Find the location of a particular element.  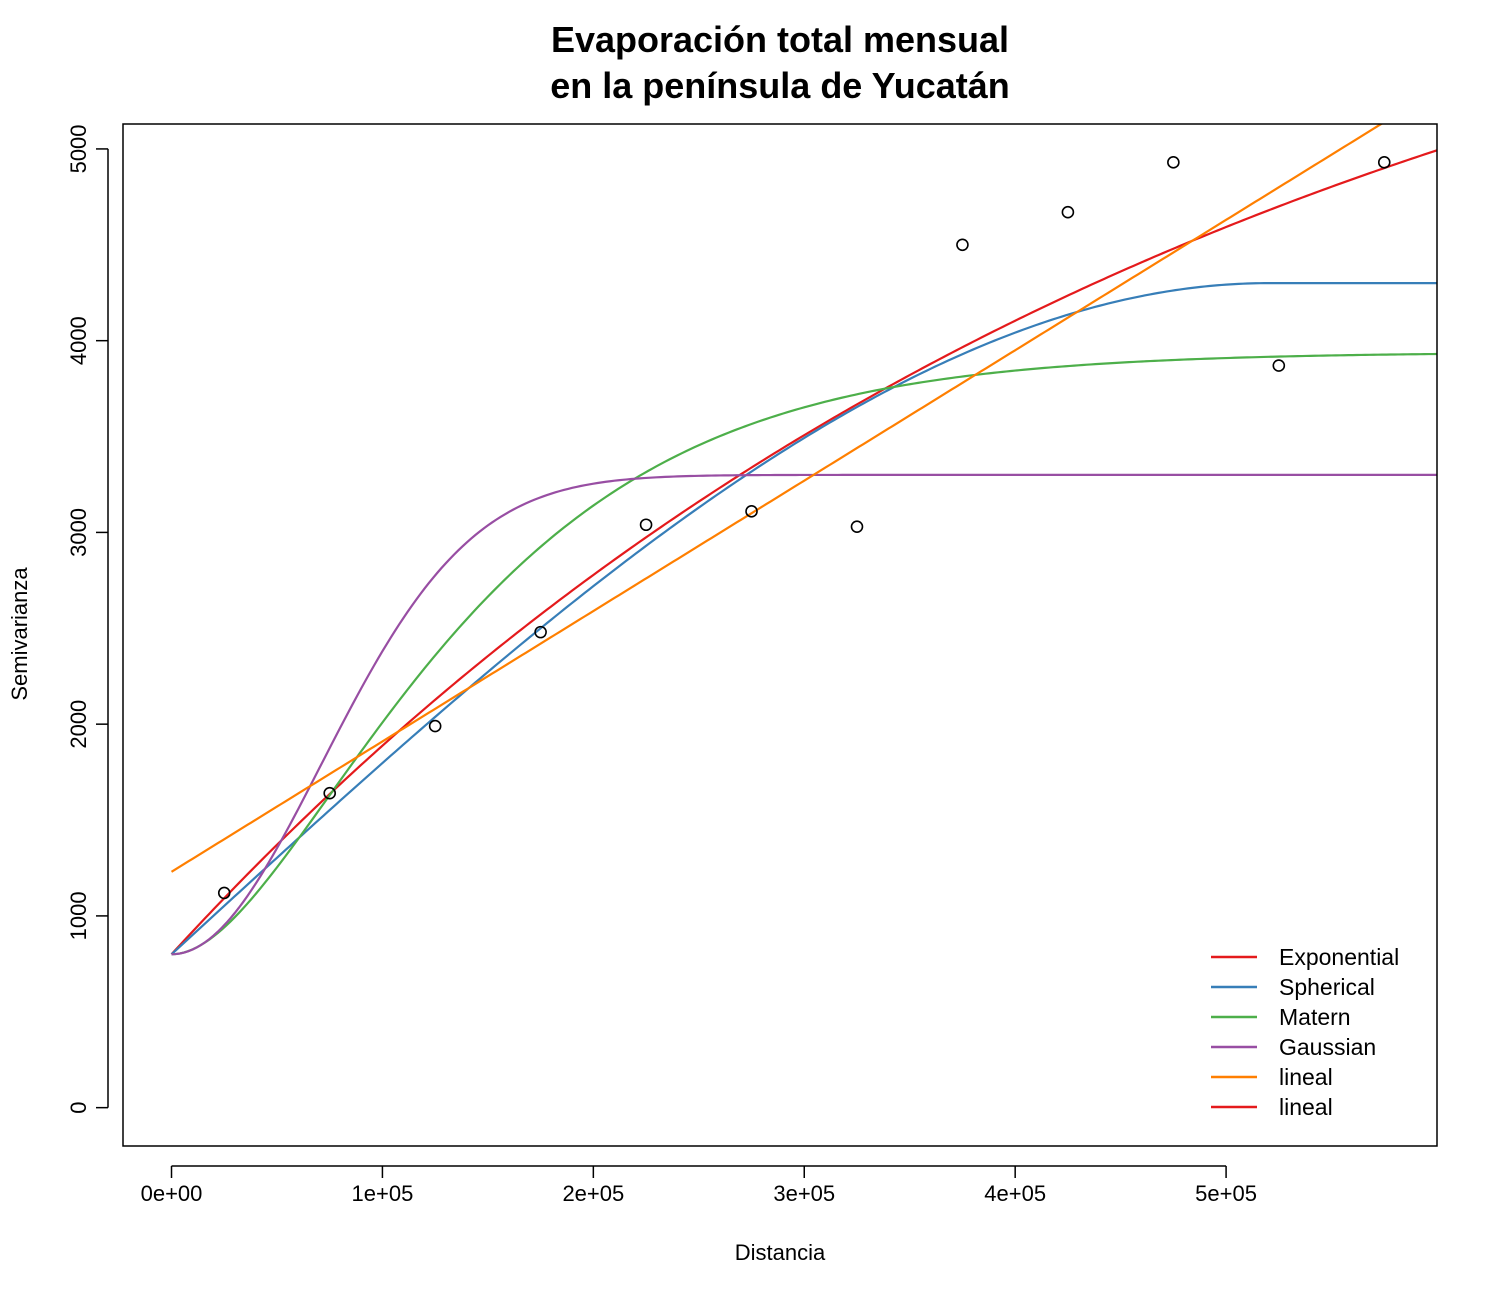

y-tick-label: 3000 is located at coordinates (78, 532).